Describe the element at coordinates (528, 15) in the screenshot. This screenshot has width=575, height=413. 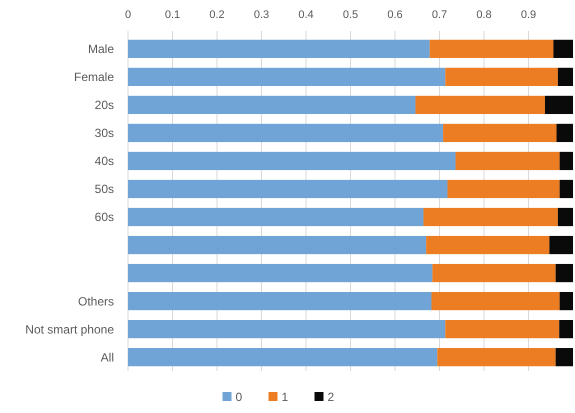
I see `x-tick-label: 0.9` at that location.